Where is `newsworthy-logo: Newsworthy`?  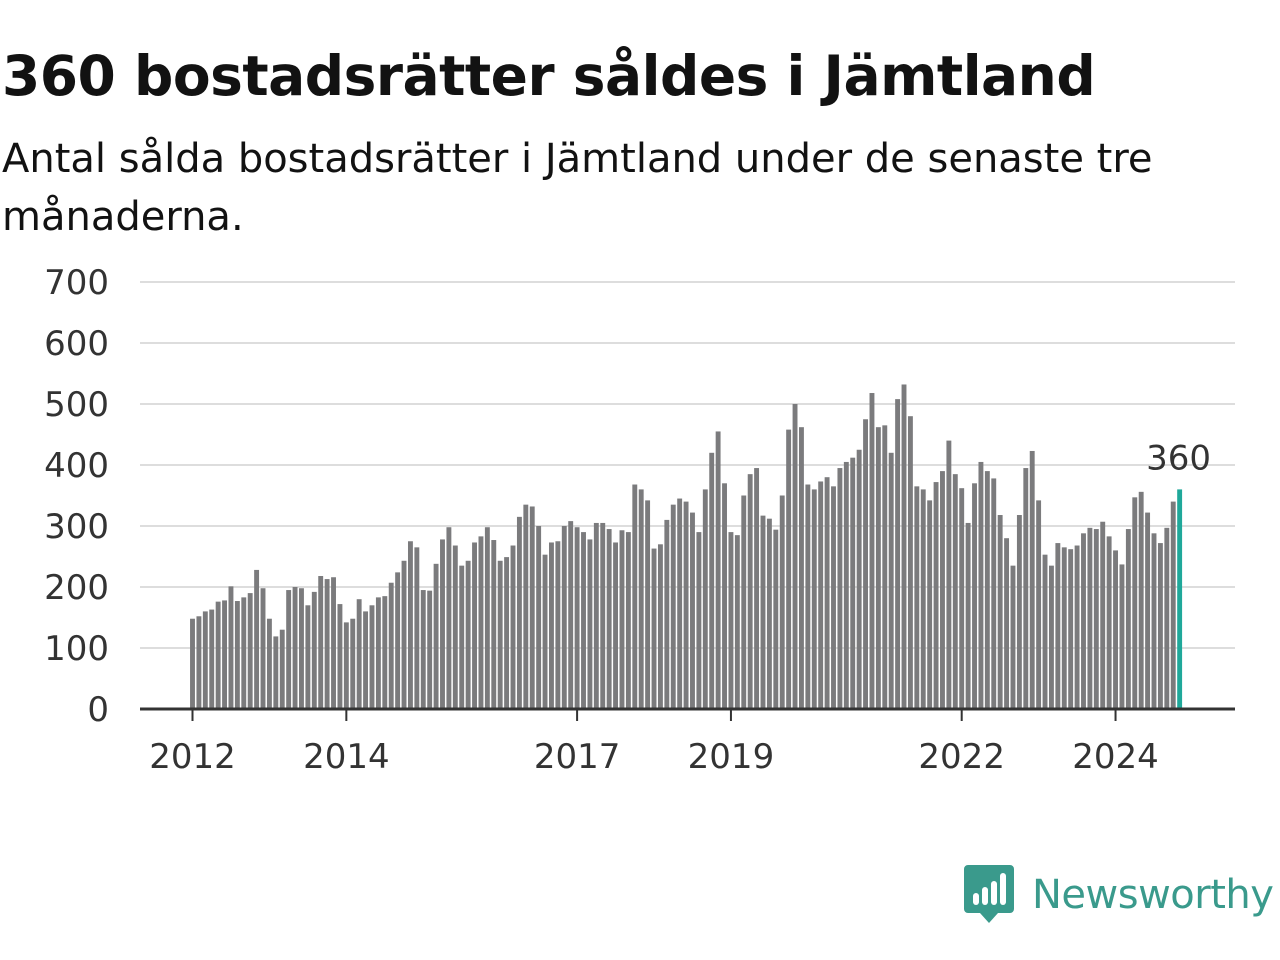 newsworthy-logo: Newsworthy is located at coordinates (1119, 895).